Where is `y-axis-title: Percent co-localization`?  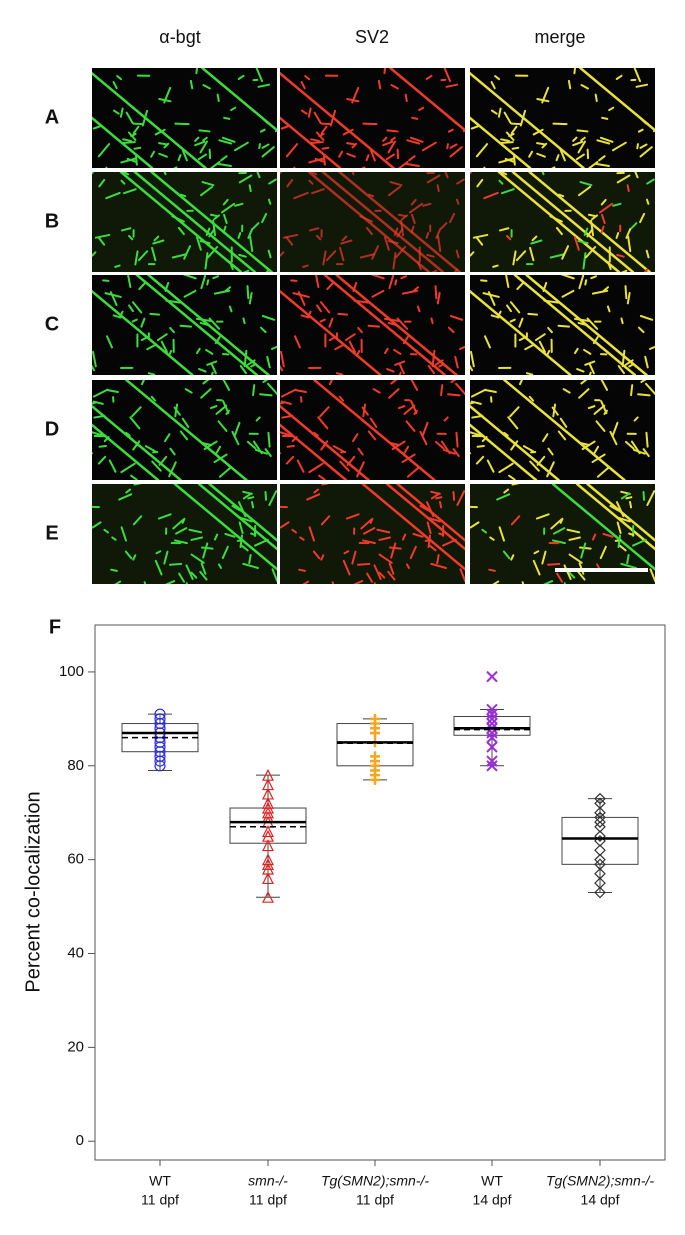 y-axis-title: Percent co-localization is located at coordinates (33, 891).